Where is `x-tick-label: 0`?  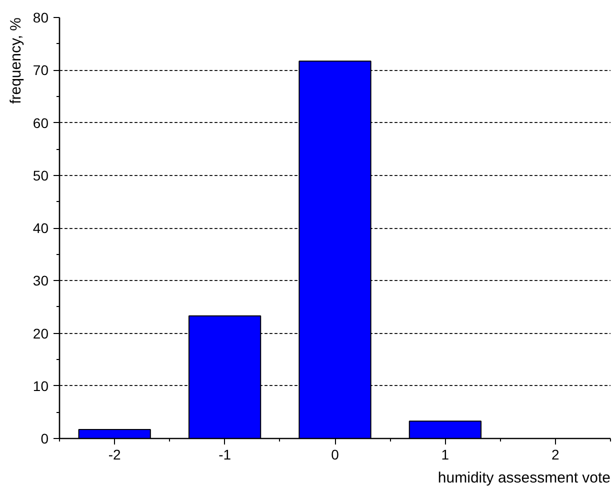 x-tick-label: 0 is located at coordinates (335, 454).